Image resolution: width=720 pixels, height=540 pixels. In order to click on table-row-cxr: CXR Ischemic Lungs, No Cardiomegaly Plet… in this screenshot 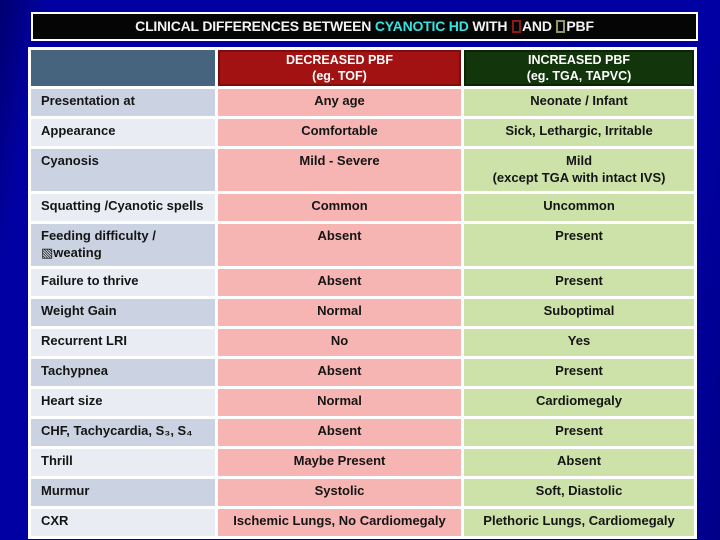, I will do `click(362, 522)`.